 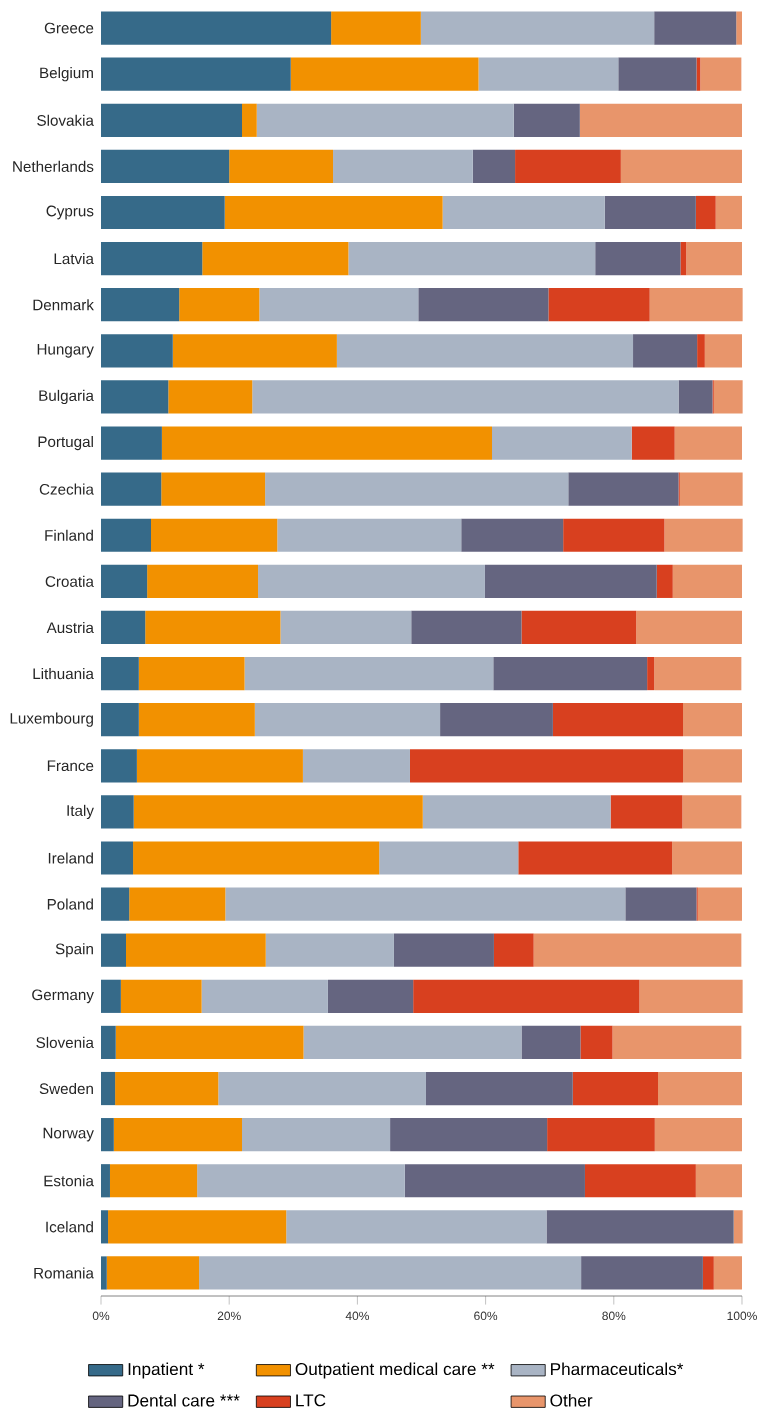 I want to click on y-tick-label: Estonia, so click(x=69, y=1181).